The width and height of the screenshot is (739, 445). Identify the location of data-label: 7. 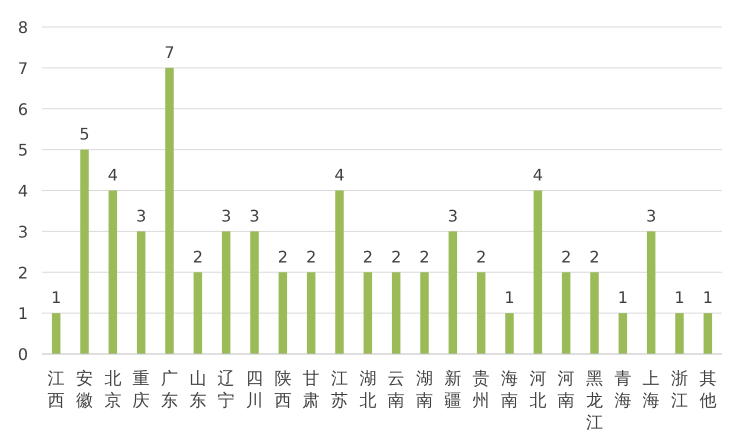
(169, 52).